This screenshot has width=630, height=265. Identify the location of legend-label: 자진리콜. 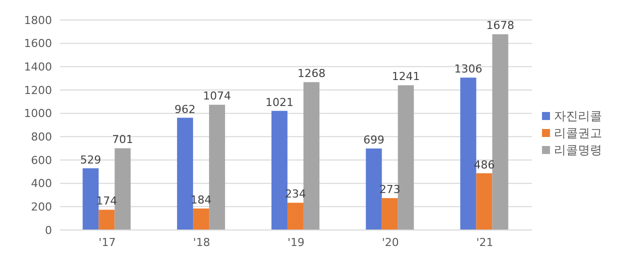
(578, 115).